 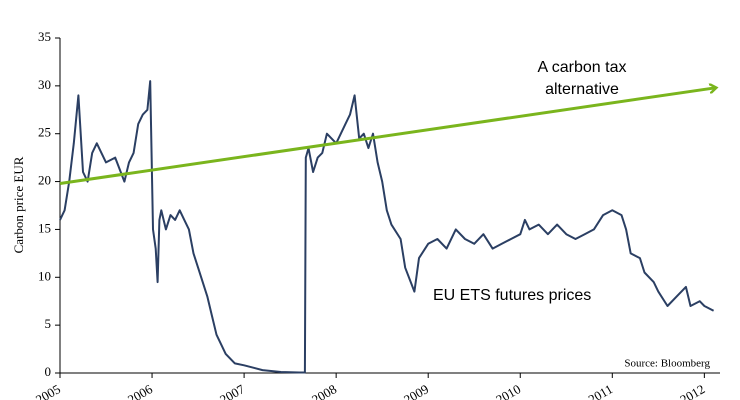 I want to click on x-tick-label: 2010, so click(x=508, y=390).